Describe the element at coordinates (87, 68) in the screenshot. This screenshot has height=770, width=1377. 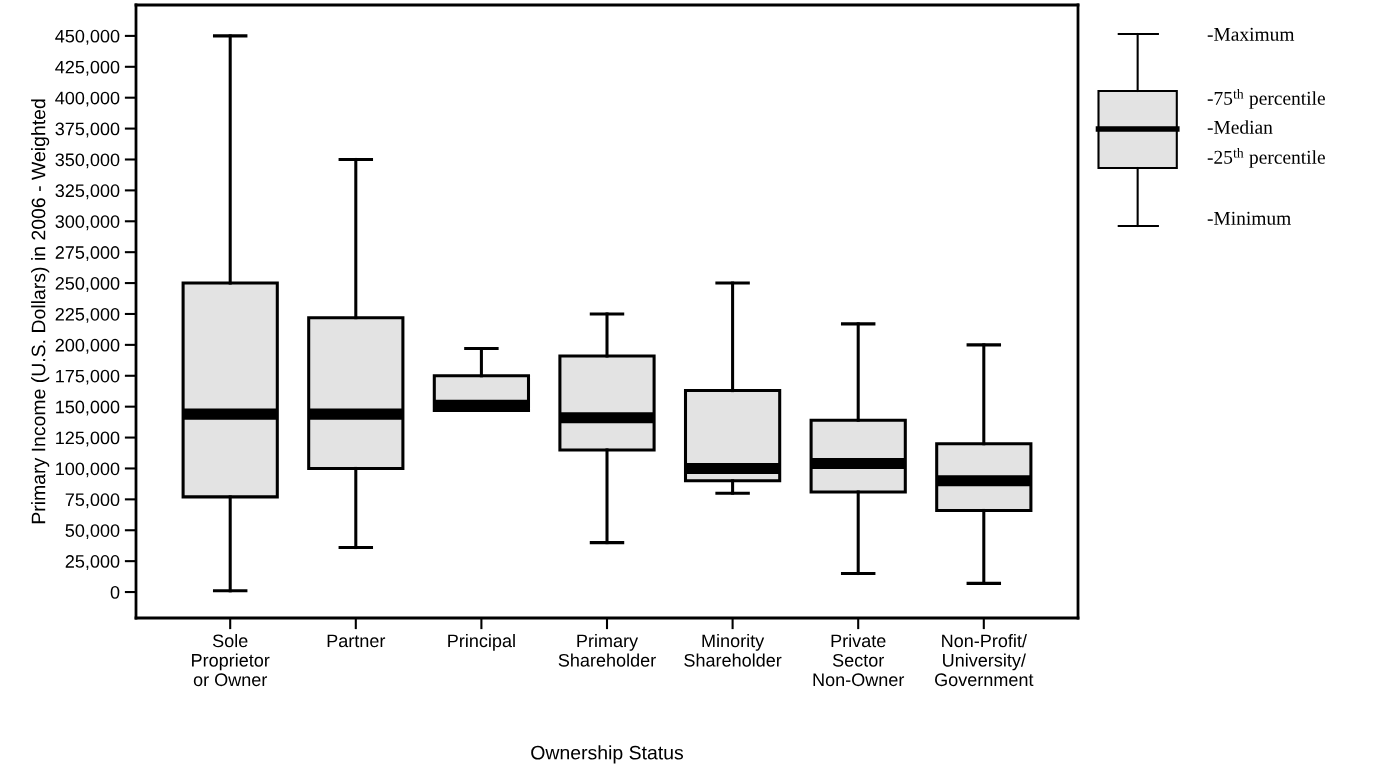
I see `y-tick-label: 425,000` at that location.